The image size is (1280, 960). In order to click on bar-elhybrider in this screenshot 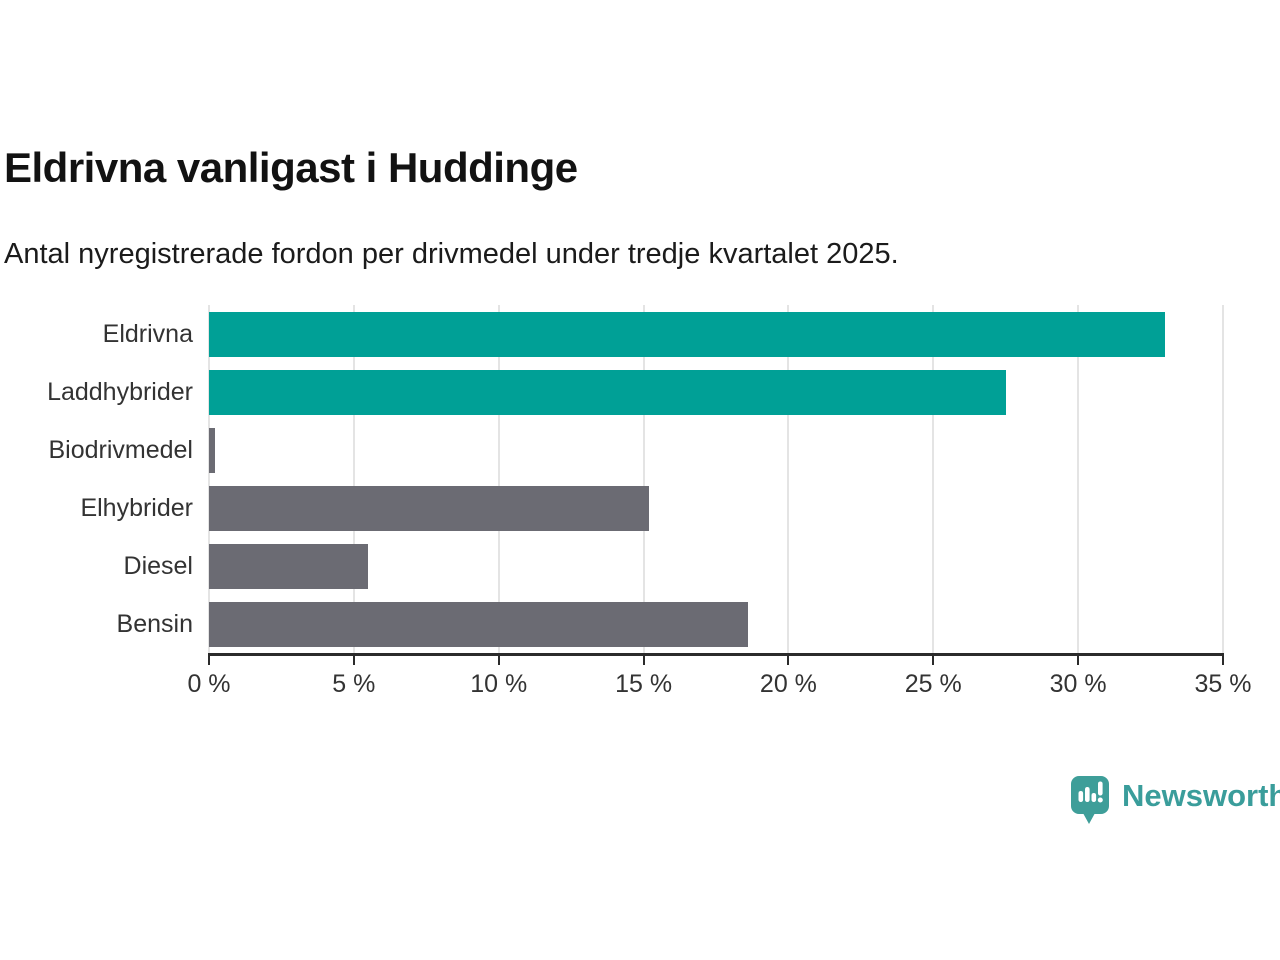, I will do `click(429, 508)`.